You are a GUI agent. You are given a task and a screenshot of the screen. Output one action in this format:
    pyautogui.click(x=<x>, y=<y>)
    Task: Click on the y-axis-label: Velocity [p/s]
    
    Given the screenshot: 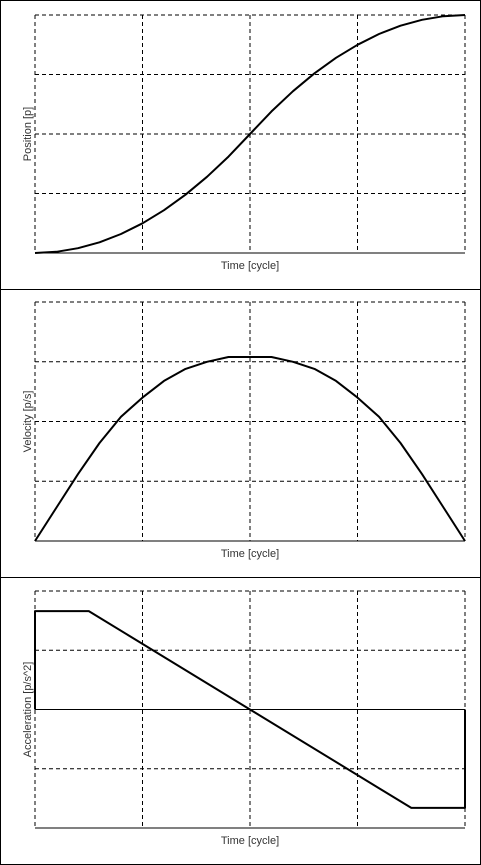 What is the action you would take?
    pyautogui.click(x=28, y=422)
    